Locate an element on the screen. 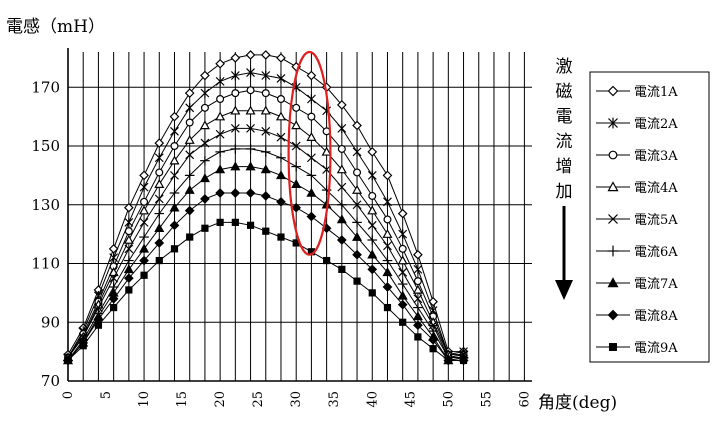 This screenshot has height=427, width=720. y-tick-label: 150 is located at coordinates (45, 146).